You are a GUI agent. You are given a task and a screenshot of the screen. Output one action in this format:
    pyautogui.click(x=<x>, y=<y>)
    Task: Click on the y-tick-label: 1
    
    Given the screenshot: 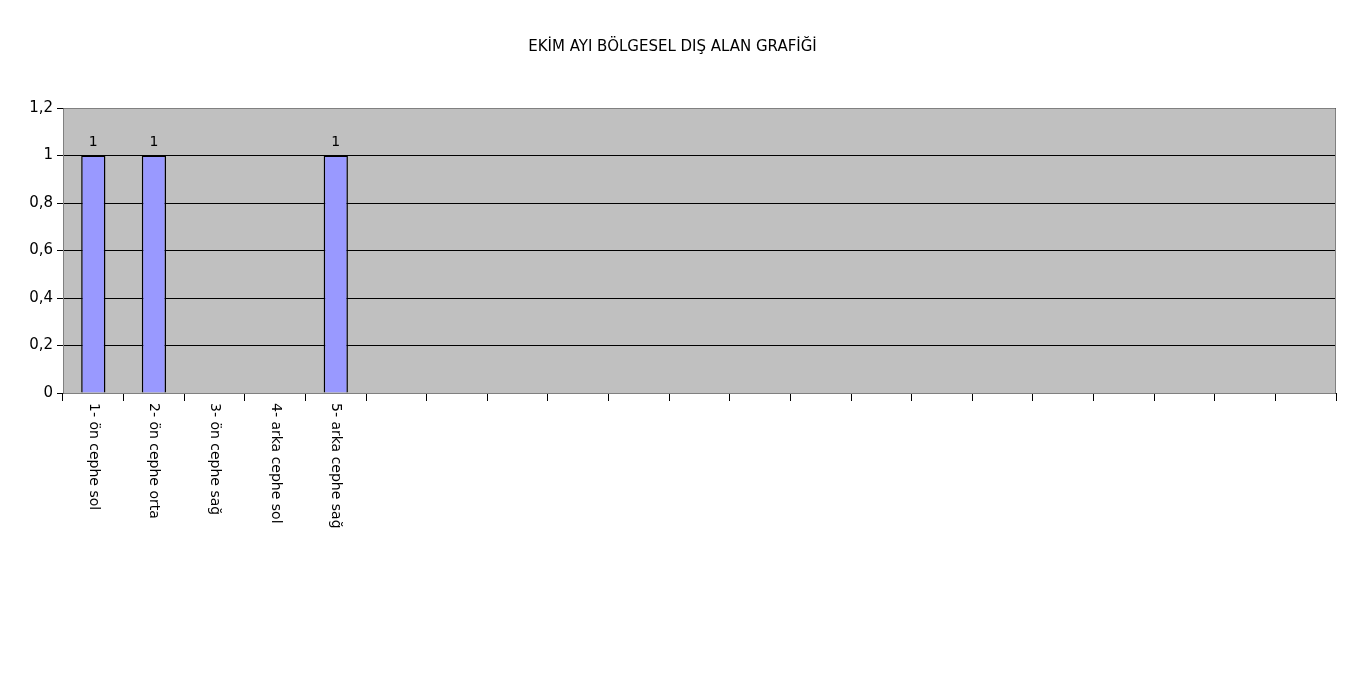 What is the action you would take?
    pyautogui.click(x=48, y=154)
    